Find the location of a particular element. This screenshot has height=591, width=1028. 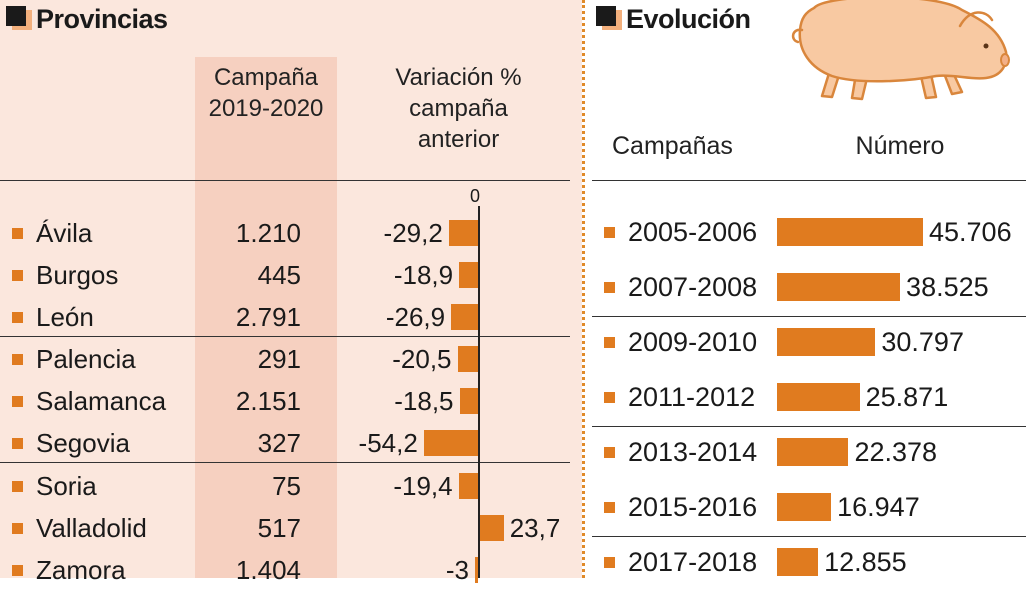

campana-column-band is located at coordinates (266, 317).